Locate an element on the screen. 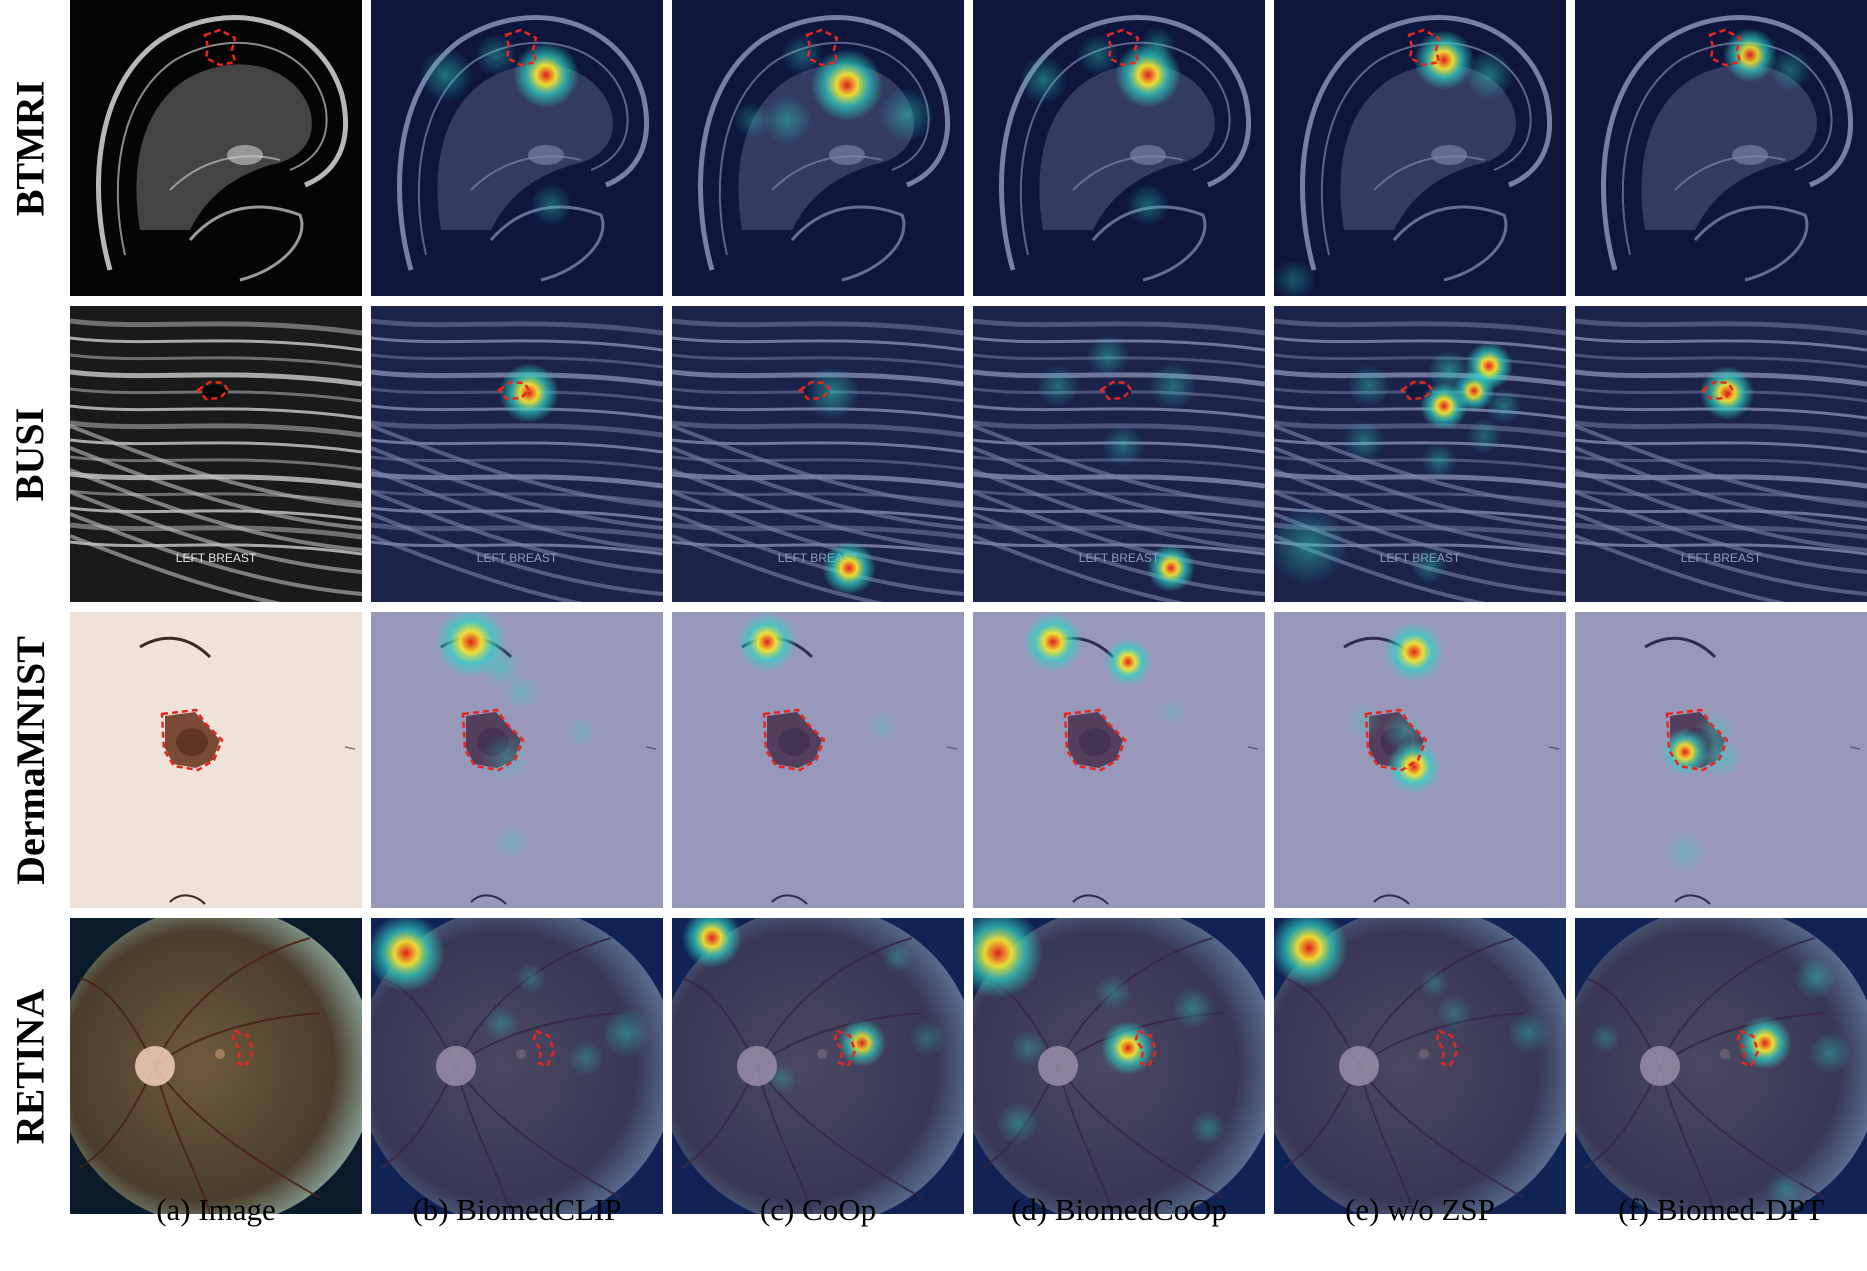 The image size is (1867, 1271). row-label-retina: RETINA is located at coordinates (30, 1066).